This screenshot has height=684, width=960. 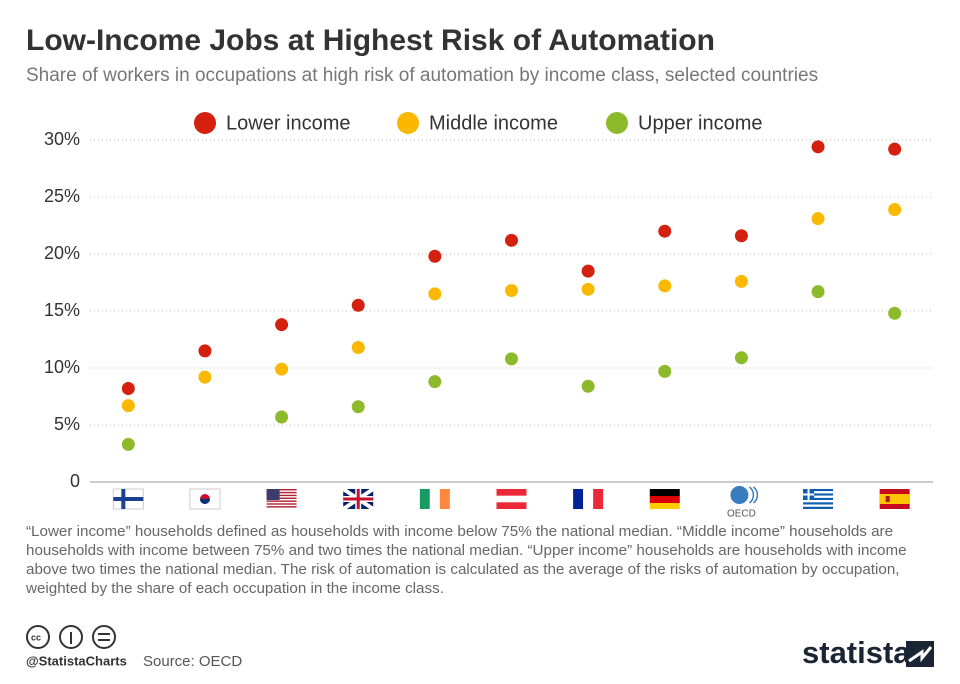 What do you see at coordinates (75, 481) in the screenshot?
I see `y-tick-label: 0` at bounding box center [75, 481].